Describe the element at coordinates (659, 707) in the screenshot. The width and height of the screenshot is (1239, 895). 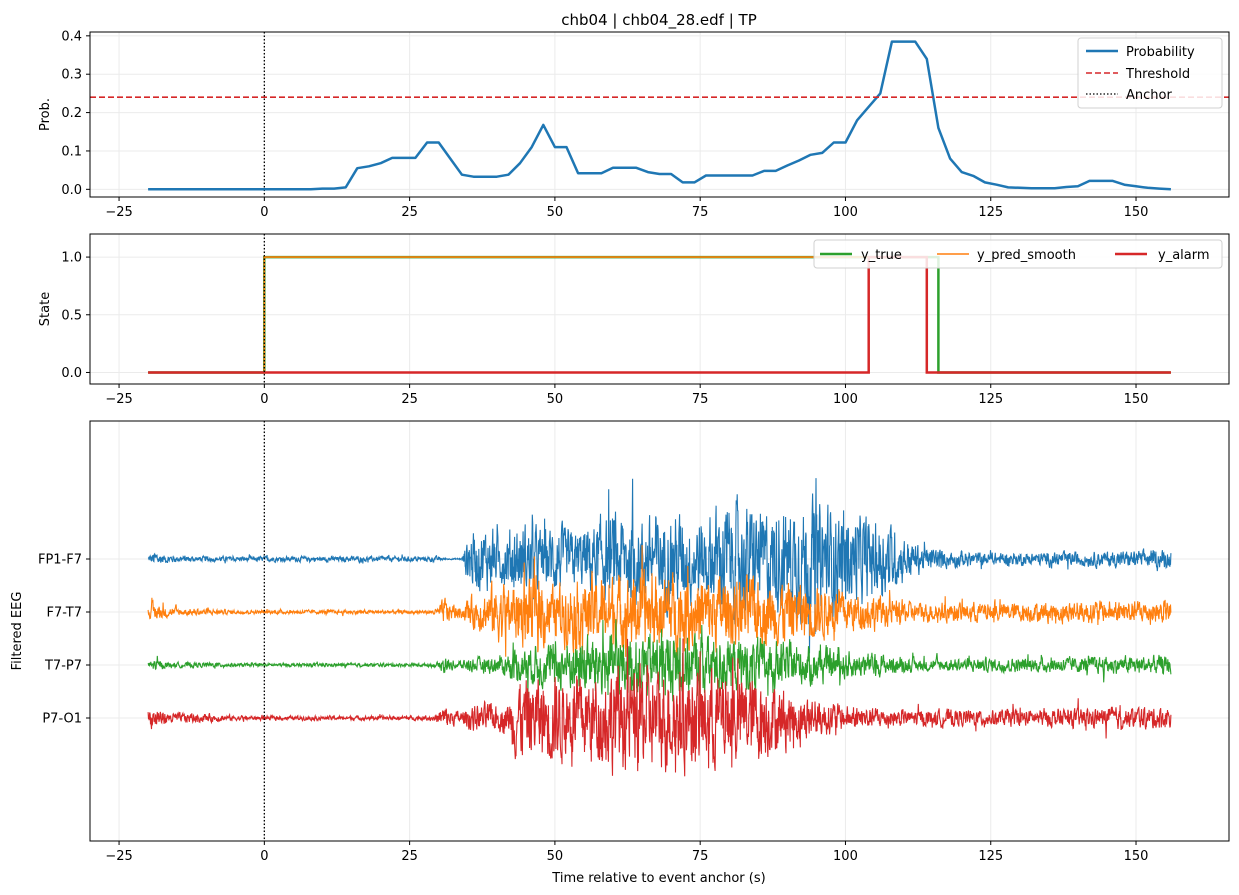
I see `eeg-trace-p7-o1` at that location.